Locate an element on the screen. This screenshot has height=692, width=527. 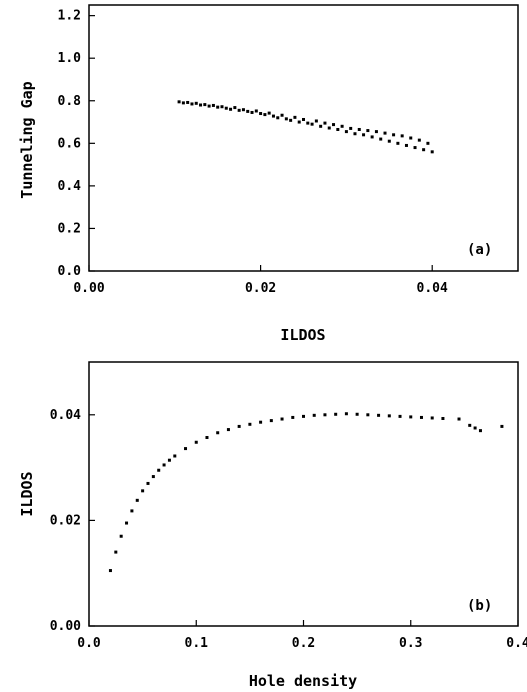
panel-a-y-tick-label: 1.0 is located at coordinates (70, 58).